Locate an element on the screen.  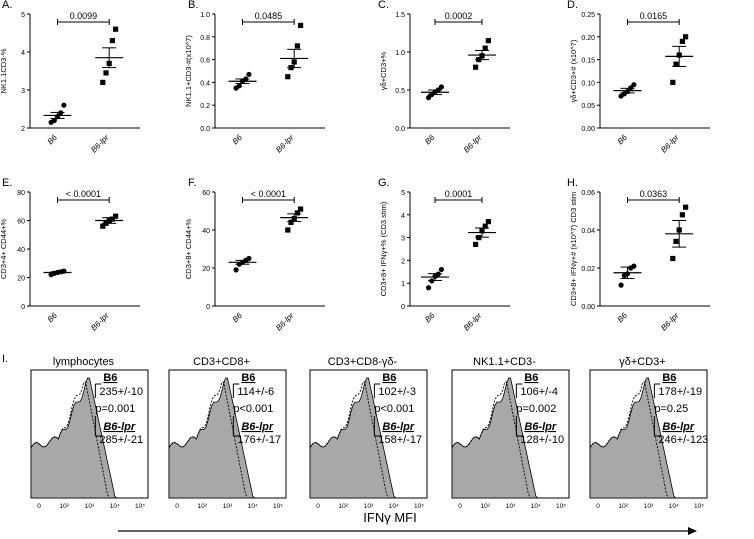
arrow-head is located at coordinates (692, 531).